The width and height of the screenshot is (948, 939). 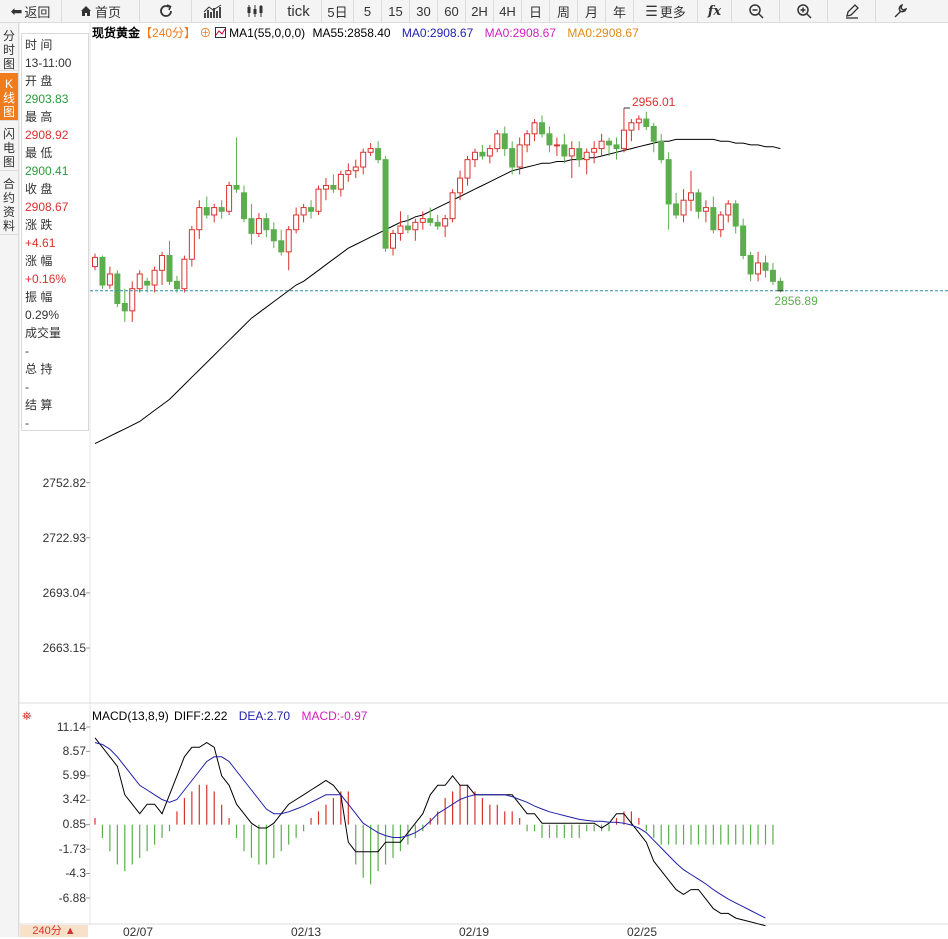 What do you see at coordinates (520, 33) in the screenshot?
I see `ma0-value-b: MA0:2908.67` at bounding box center [520, 33].